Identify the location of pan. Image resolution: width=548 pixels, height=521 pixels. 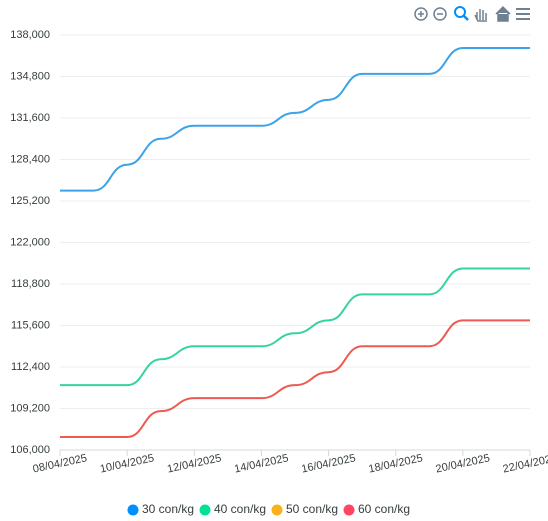
(480, 15).